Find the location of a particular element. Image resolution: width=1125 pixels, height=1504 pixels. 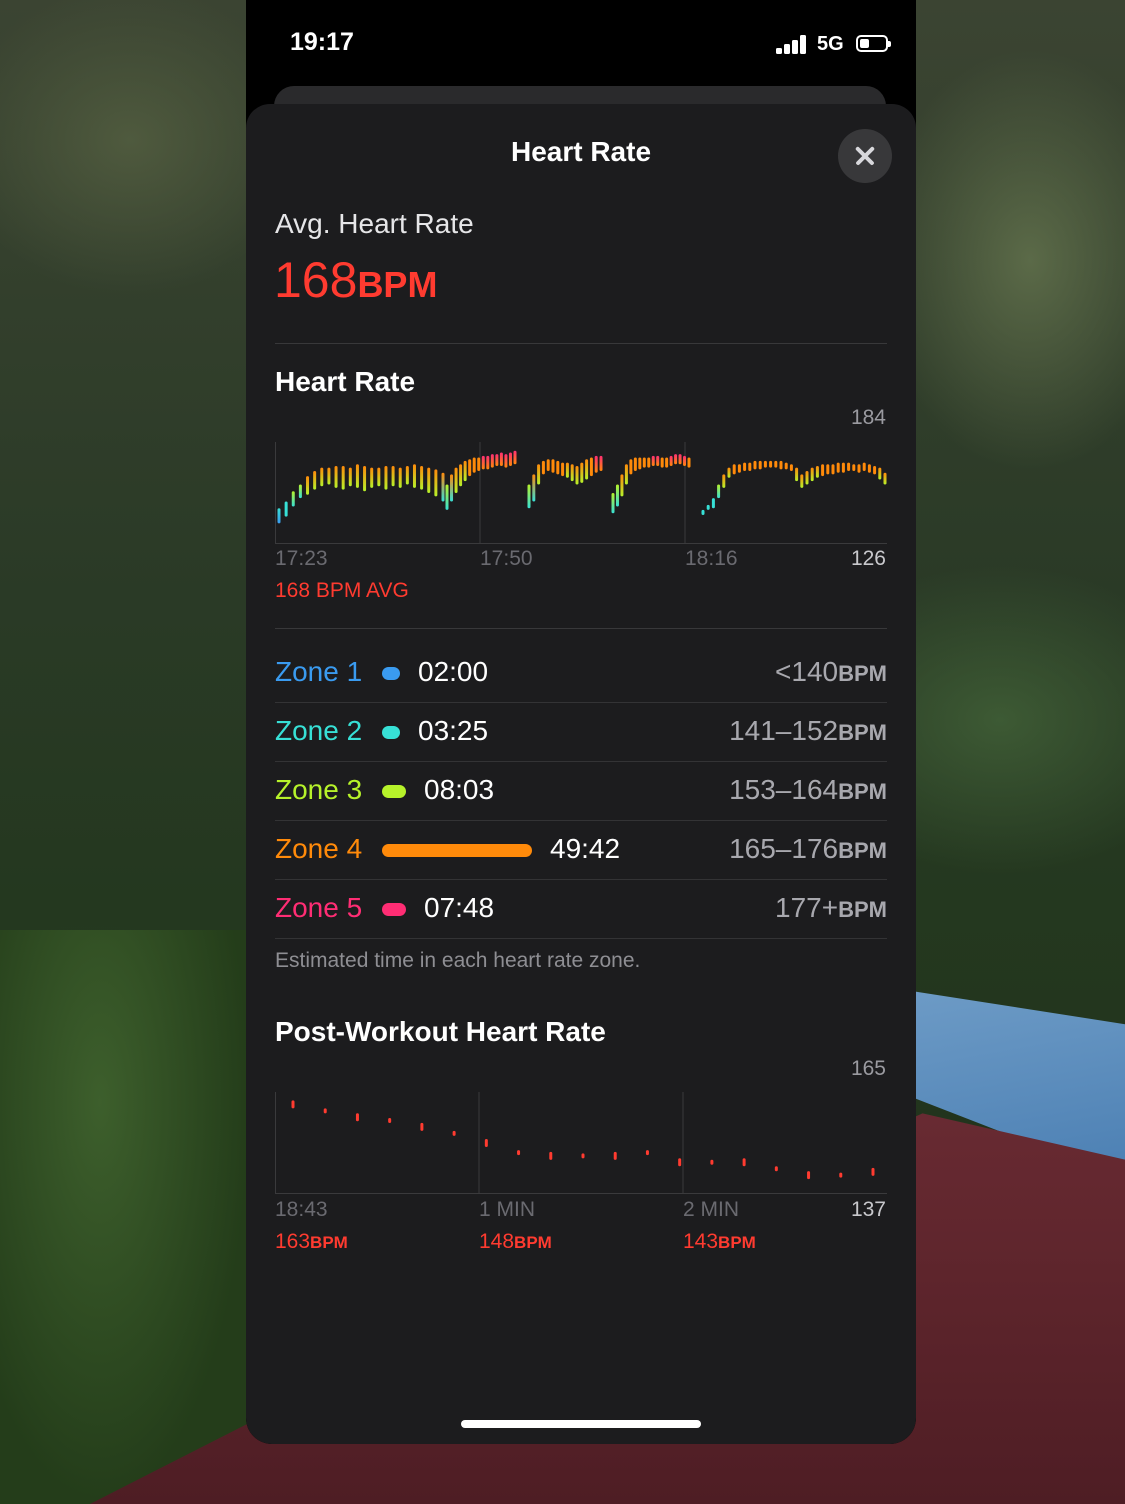

hr-chart is located at coordinates (581, 493).